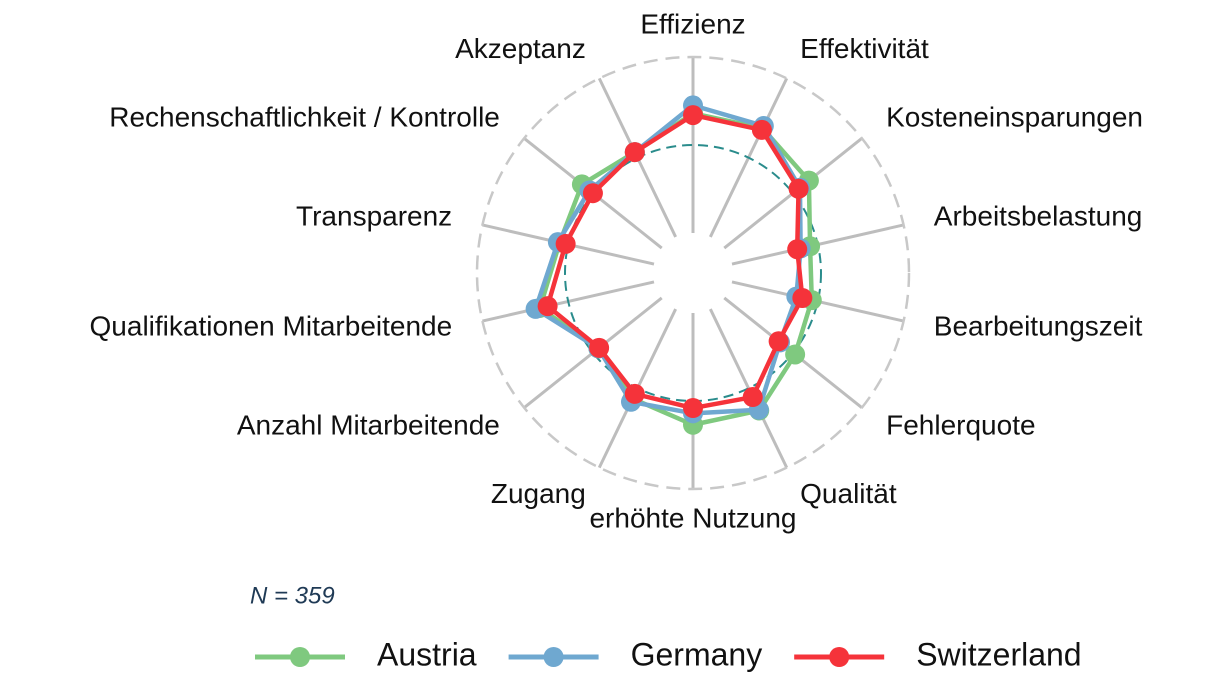  What do you see at coordinates (960, 424) in the screenshot?
I see `axis-label: Fehlerquote` at bounding box center [960, 424].